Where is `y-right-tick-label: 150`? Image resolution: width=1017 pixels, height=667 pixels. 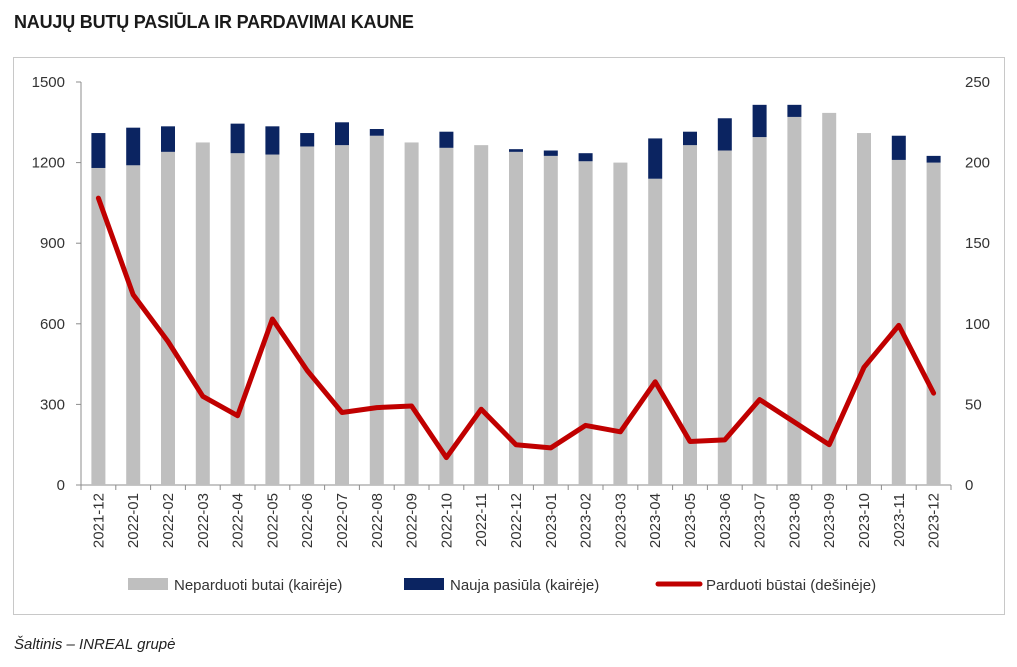 y-right-tick-label: 150 is located at coordinates (977, 243).